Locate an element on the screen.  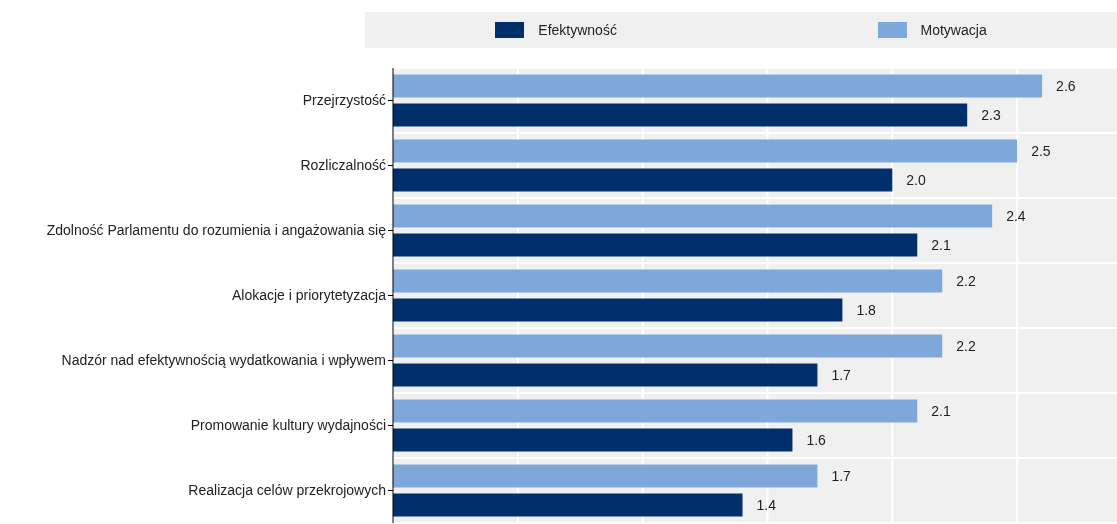
y-tick-label: Realizacja celów przekrojowych is located at coordinates (287, 490).